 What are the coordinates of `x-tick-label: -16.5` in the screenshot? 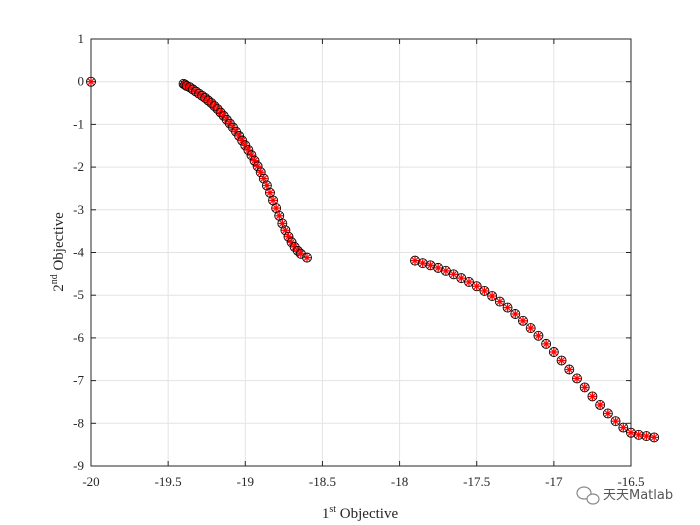 It's located at (630, 481).